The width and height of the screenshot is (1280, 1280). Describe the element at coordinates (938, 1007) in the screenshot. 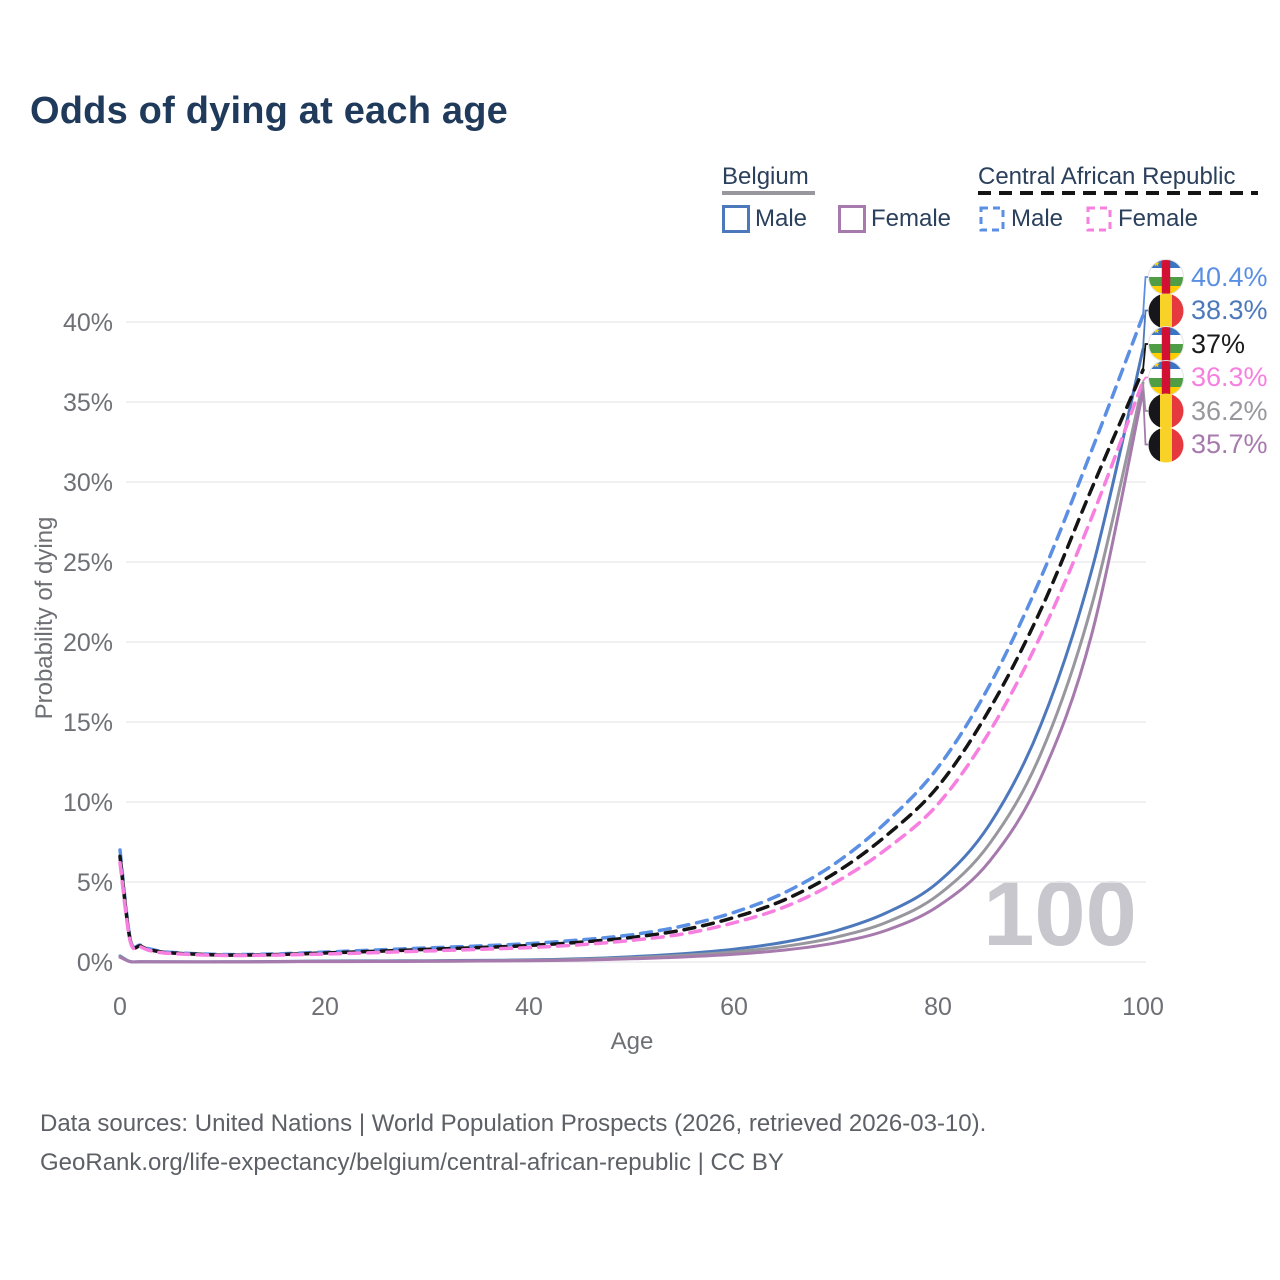

I see `x-tick-80: 80` at that location.